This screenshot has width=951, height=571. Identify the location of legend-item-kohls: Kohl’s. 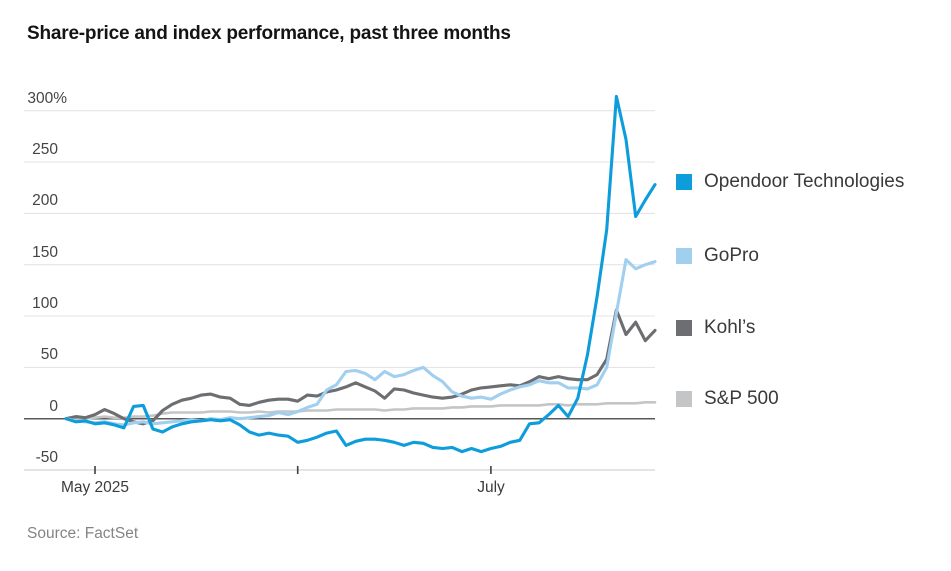
(716, 327).